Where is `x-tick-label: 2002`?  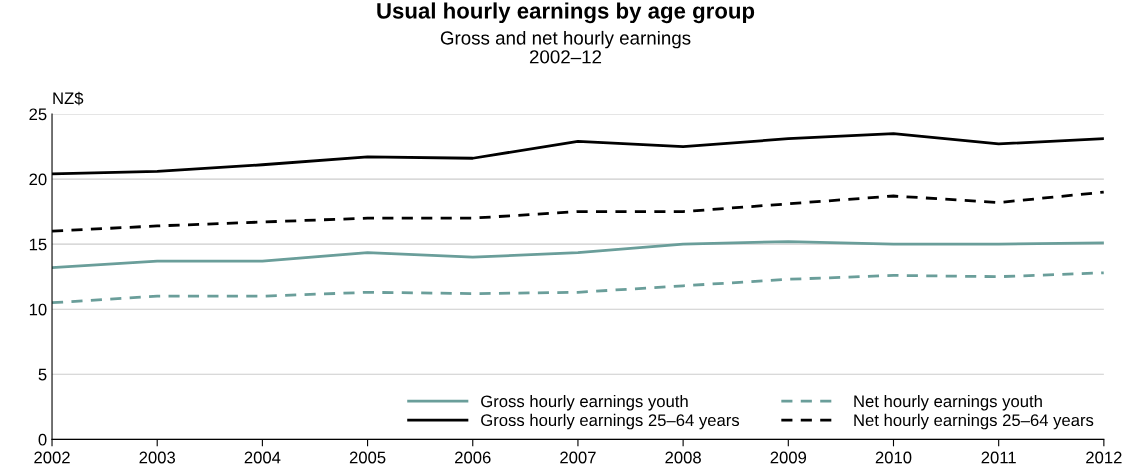 x-tick-label: 2002 is located at coordinates (52, 457).